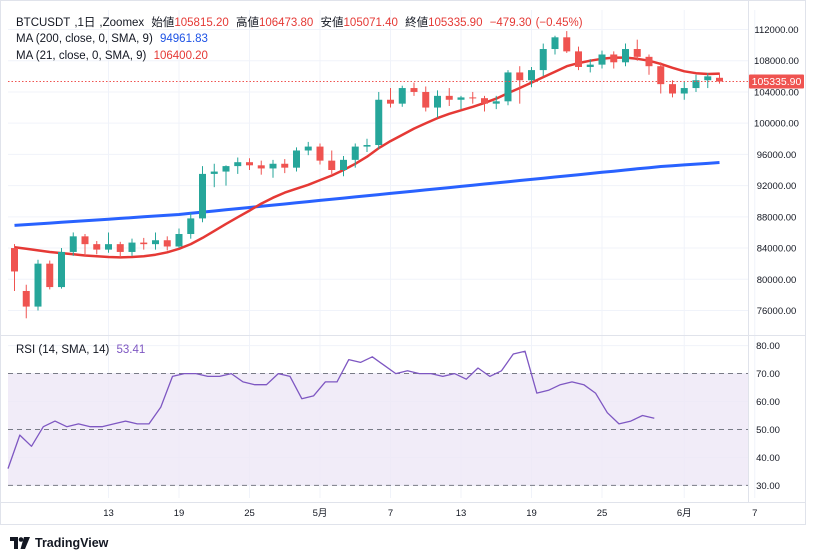  I want to click on tradingview-text: TradingView, so click(72, 543).